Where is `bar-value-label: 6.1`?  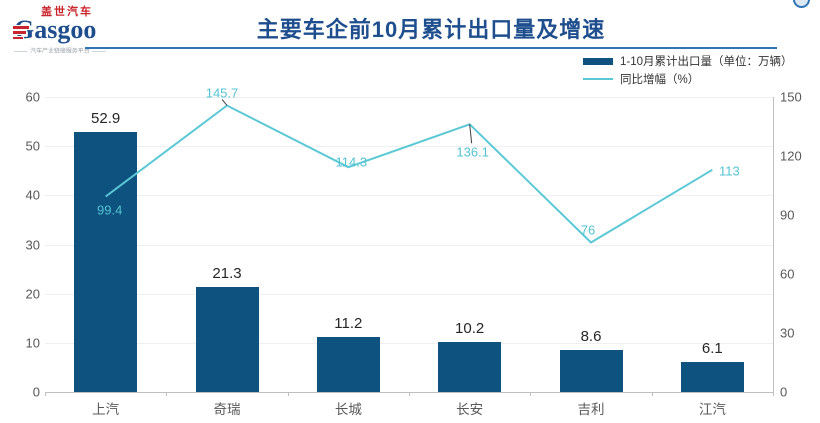
bar-value-label: 6.1 is located at coordinates (712, 349).